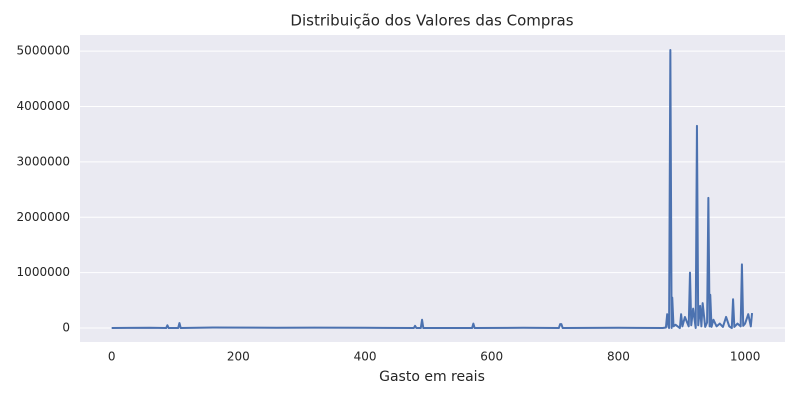 Image resolution: width=800 pixels, height=400 pixels. What do you see at coordinates (618, 357) in the screenshot?
I see `x-tick-label: 800` at bounding box center [618, 357].